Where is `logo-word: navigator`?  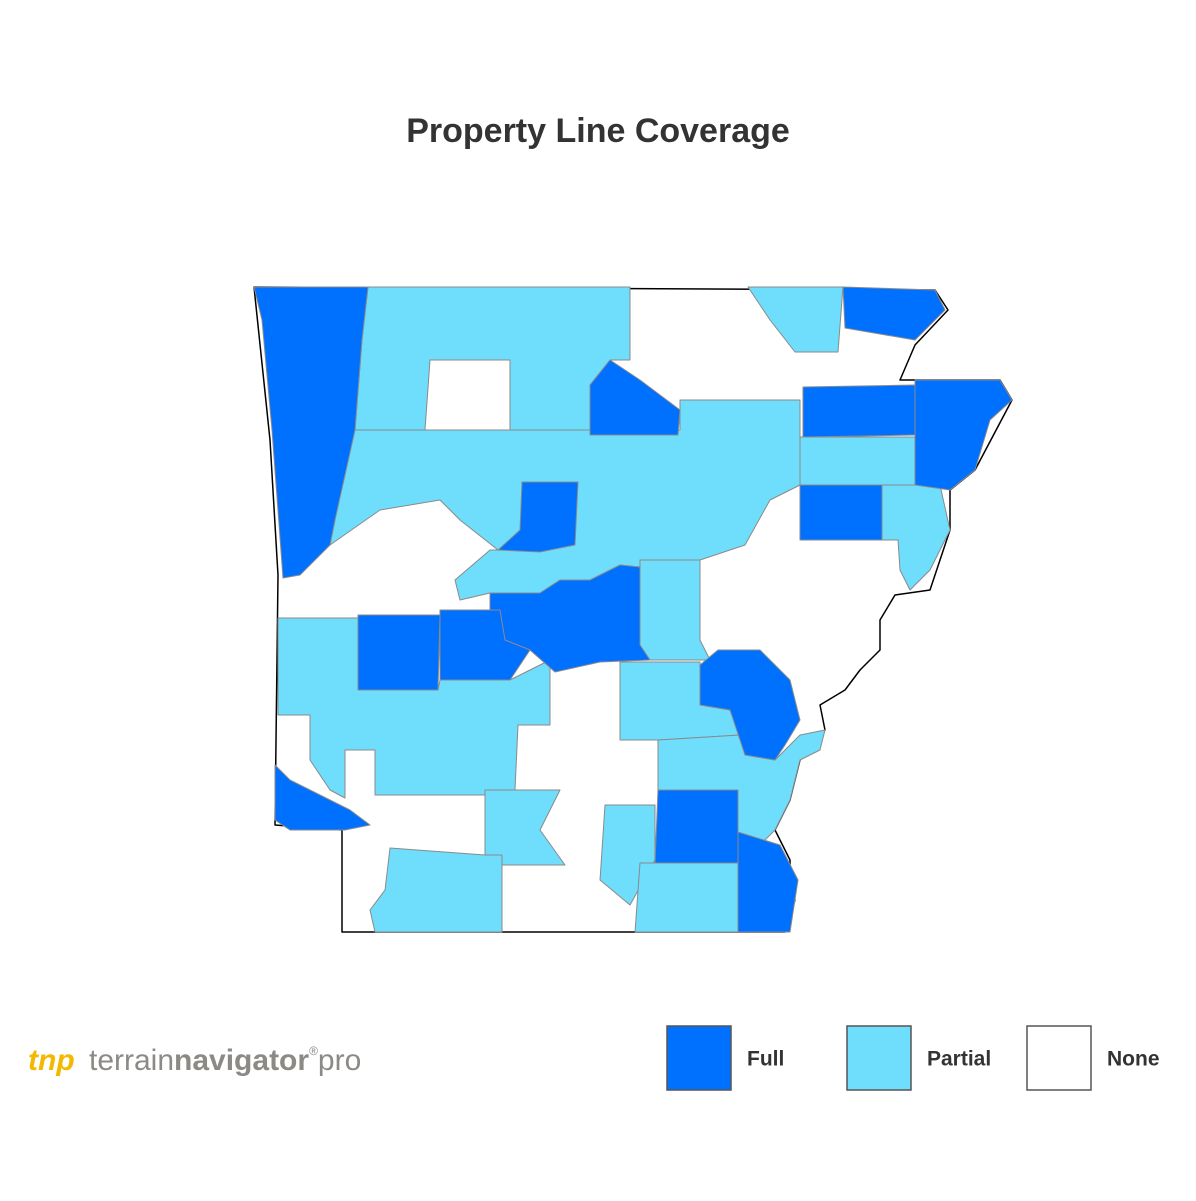
logo-word: navigator is located at coordinates (241, 1060).